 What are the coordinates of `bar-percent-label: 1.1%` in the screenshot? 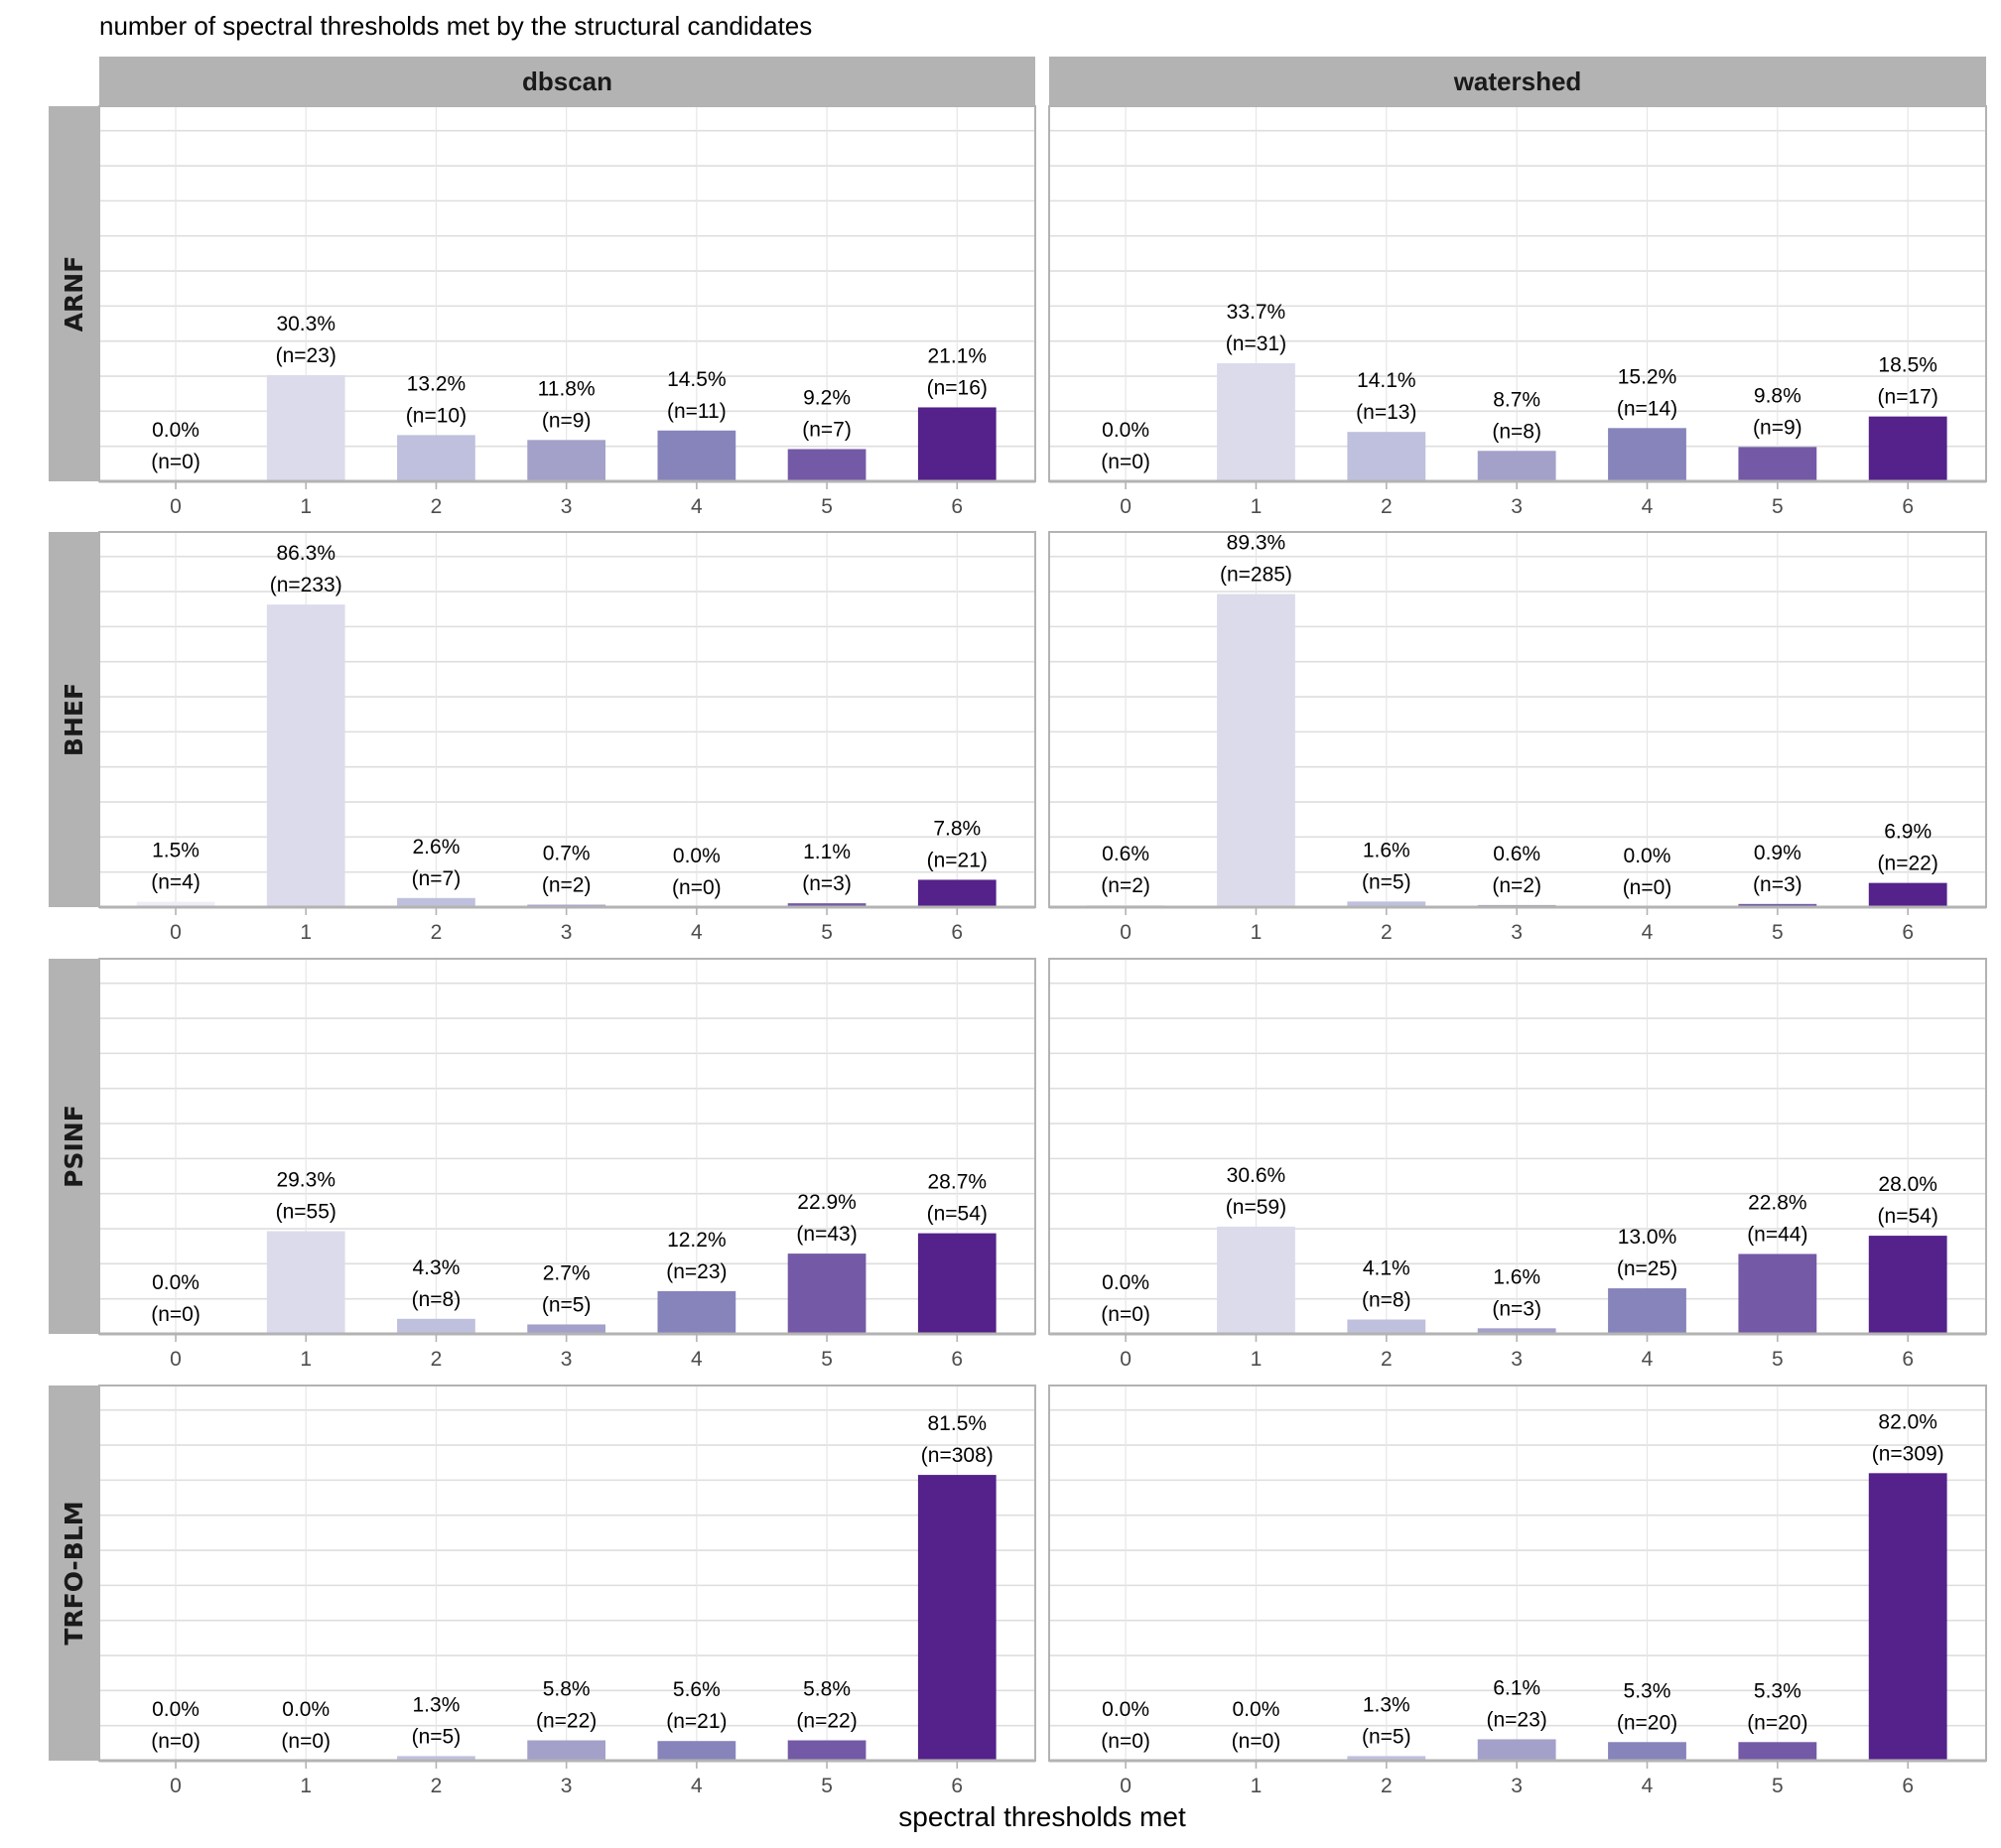 It's located at (827, 852).